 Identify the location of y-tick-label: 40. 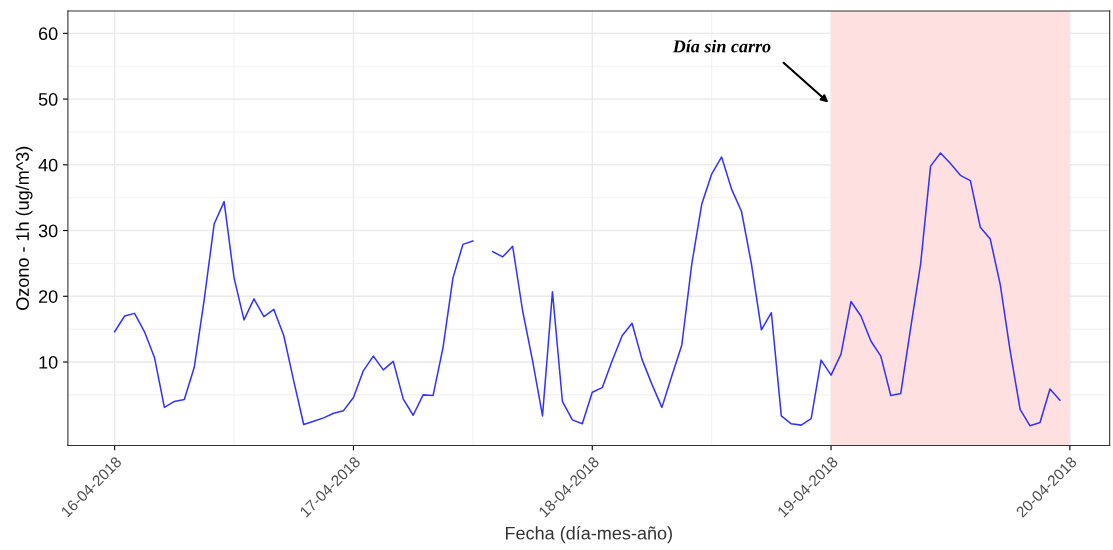
(48, 165).